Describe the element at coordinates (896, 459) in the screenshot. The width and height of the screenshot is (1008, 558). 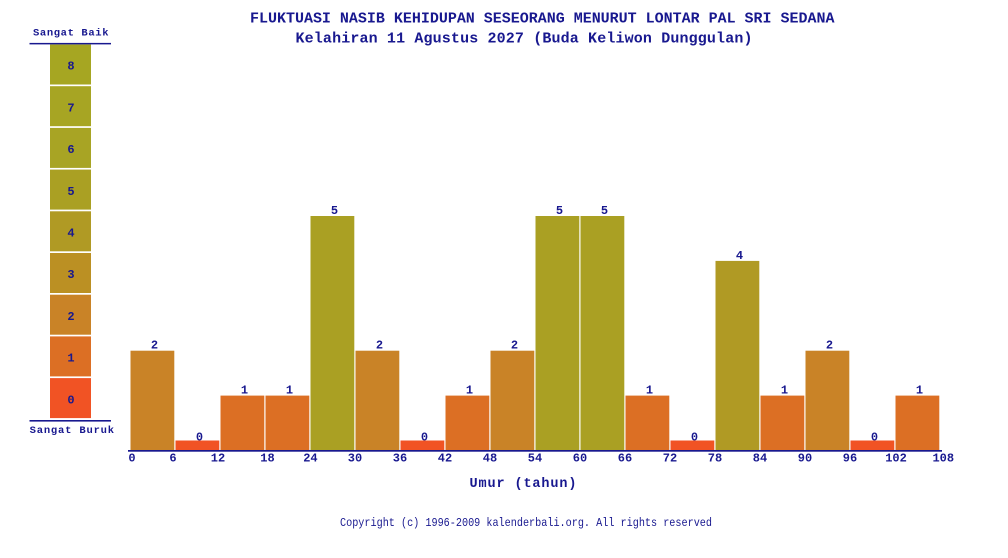
I see `svg-text: 102` at that location.